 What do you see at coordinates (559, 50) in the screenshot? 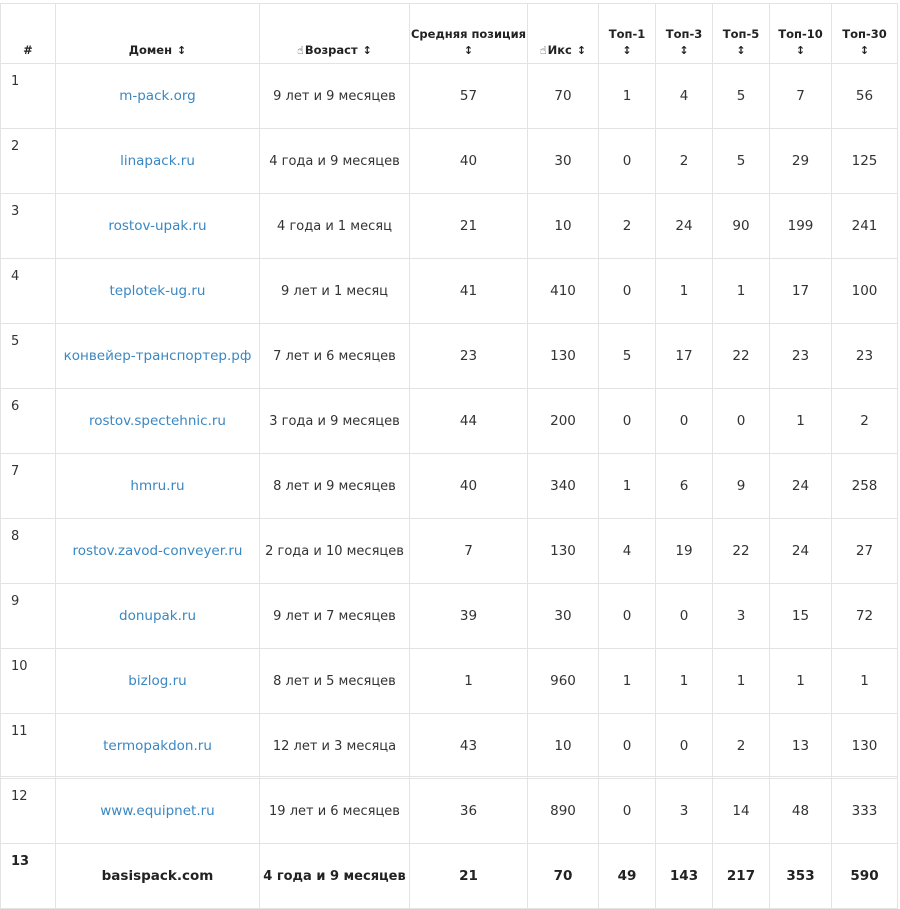
I see `iks-header-label: Икс` at bounding box center [559, 50].